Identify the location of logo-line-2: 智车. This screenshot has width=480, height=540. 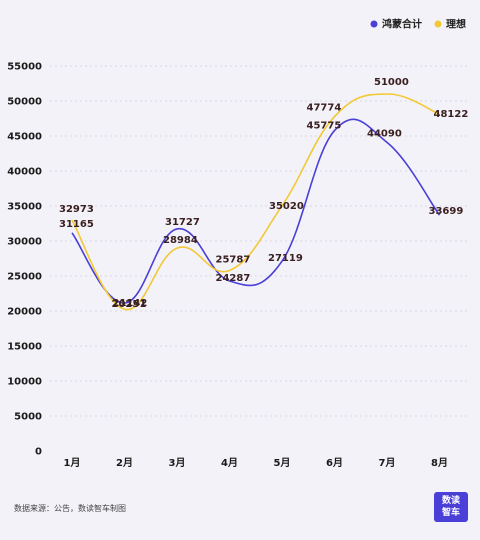
(450, 513).